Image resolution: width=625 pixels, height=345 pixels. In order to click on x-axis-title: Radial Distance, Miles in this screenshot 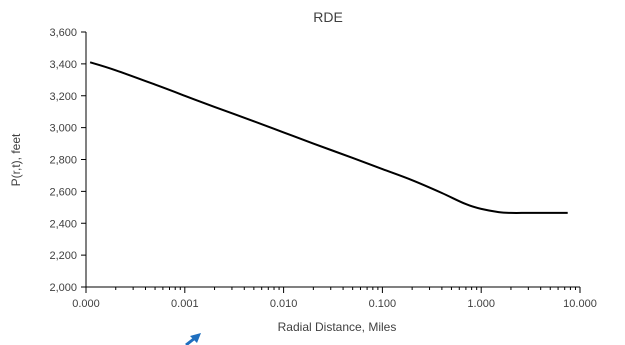, I will do `click(337, 327)`.